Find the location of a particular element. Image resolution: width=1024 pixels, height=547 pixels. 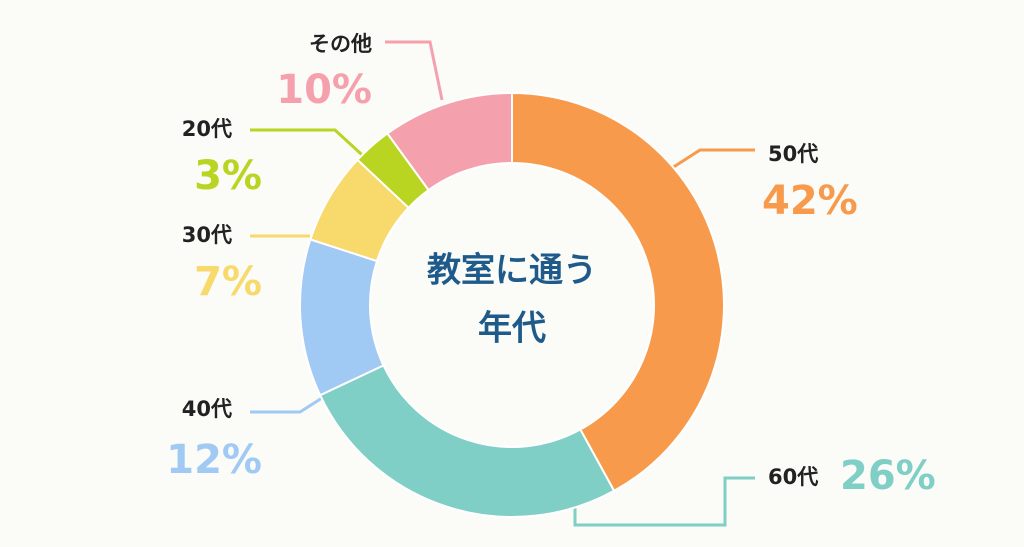

slice-label: 40代 is located at coordinates (207, 409).